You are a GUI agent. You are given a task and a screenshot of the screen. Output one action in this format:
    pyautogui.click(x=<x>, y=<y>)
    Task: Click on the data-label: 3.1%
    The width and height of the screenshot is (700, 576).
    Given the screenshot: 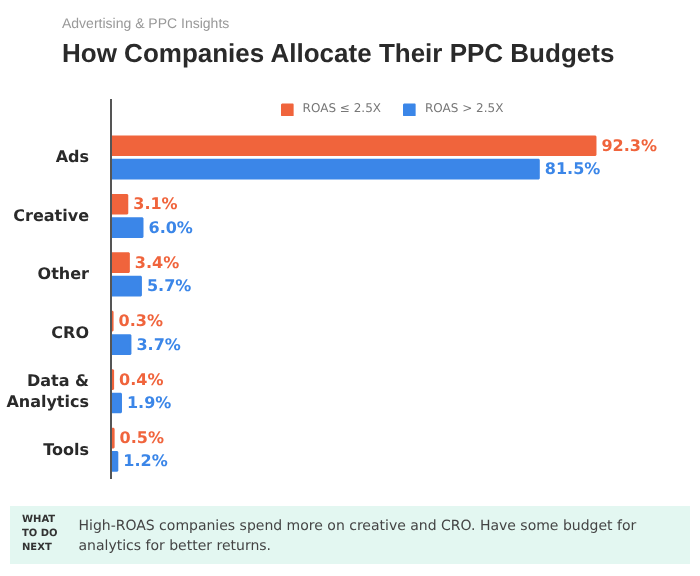 What is the action you would take?
    pyautogui.click(x=155, y=204)
    